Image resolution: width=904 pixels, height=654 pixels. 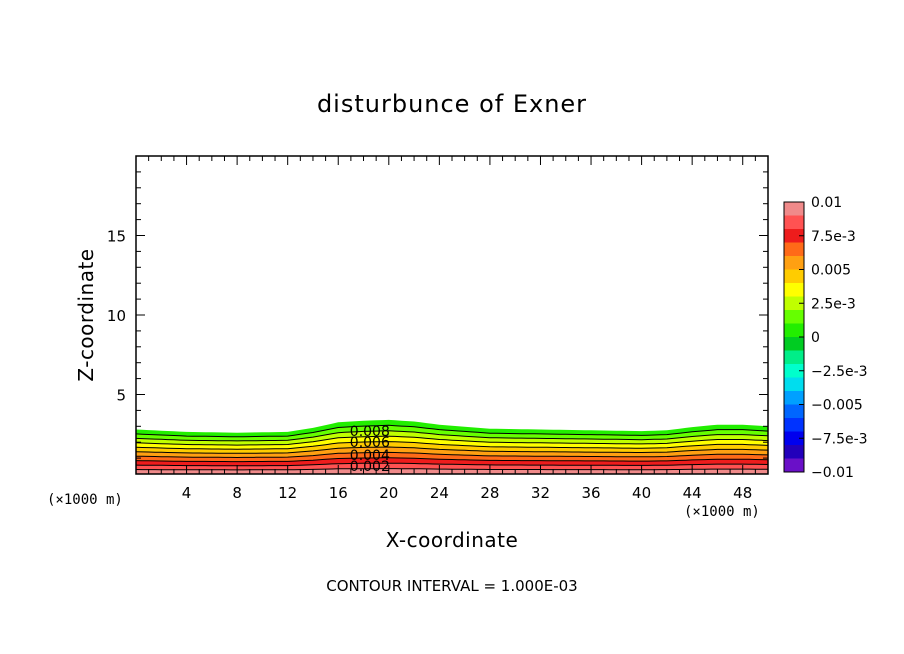 What do you see at coordinates (641, 493) in the screenshot?
I see `x-tick-label: 40` at bounding box center [641, 493].